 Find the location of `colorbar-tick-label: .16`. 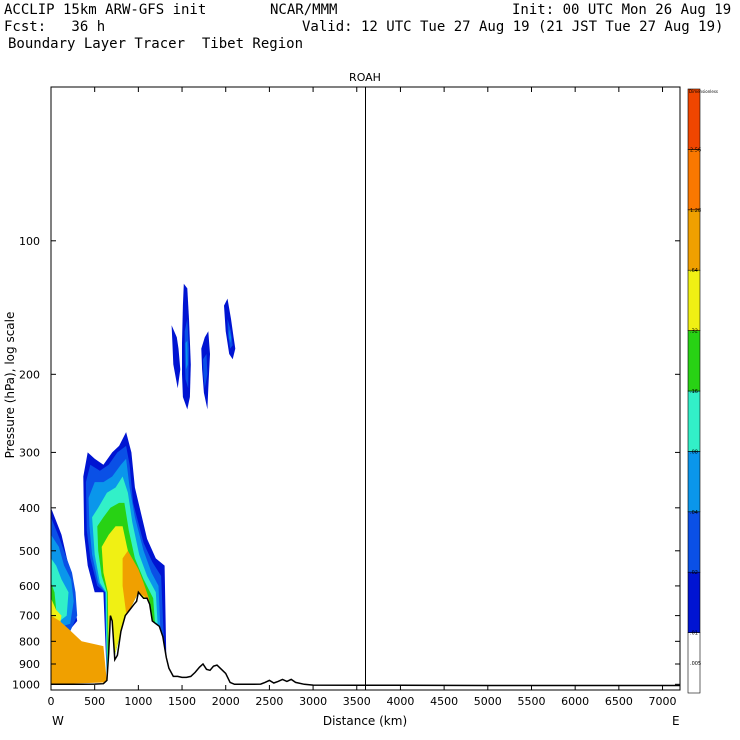

colorbar-tick-label: .16 is located at coordinates (694, 392).